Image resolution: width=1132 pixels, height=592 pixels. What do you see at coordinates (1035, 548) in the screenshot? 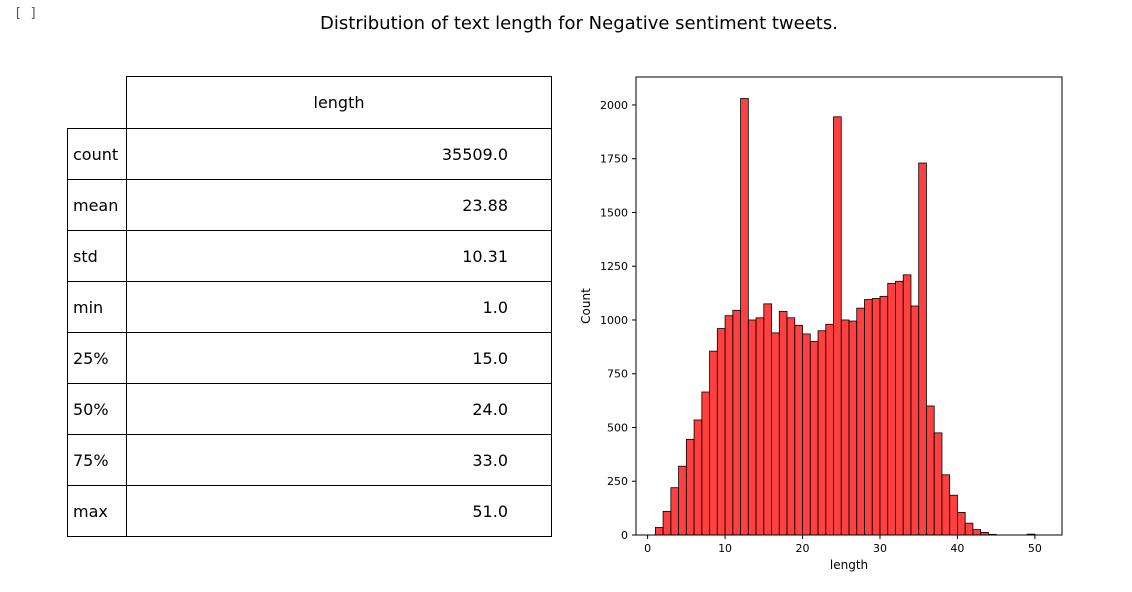
I see `x-tick-label: 50` at bounding box center [1035, 548].